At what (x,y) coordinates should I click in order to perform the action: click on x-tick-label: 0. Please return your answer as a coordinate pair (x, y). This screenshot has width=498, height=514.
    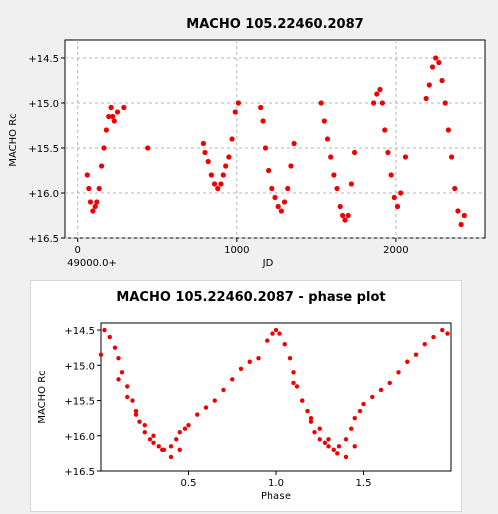
    Looking at the image, I should click on (78, 250).